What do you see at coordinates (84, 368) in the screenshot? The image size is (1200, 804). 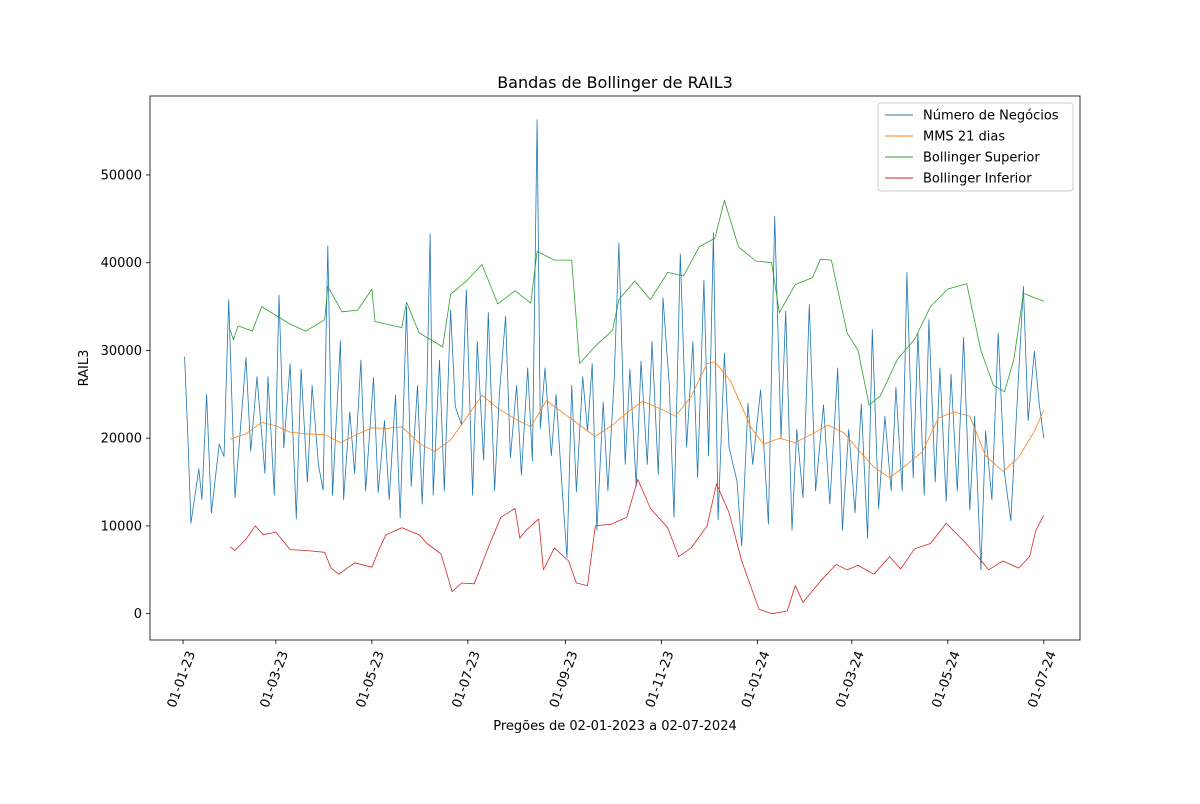 I see `y-axis-label: RAIL3` at bounding box center [84, 368].